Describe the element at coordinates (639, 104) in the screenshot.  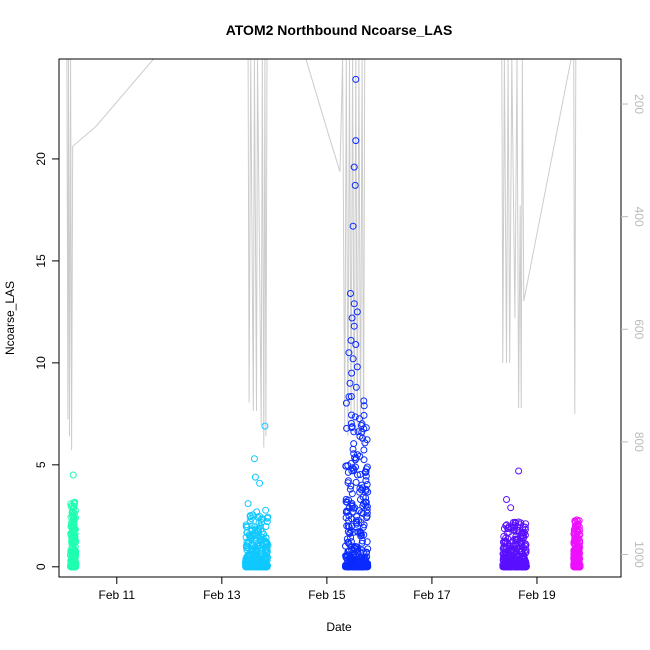
I see `y2-tick-label: 200` at that location.